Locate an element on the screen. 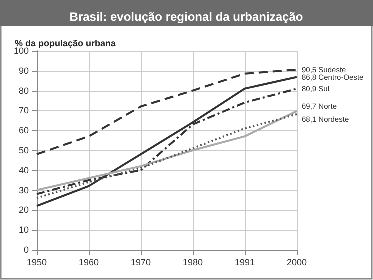  x-tick-label: 1970 is located at coordinates (141, 263).